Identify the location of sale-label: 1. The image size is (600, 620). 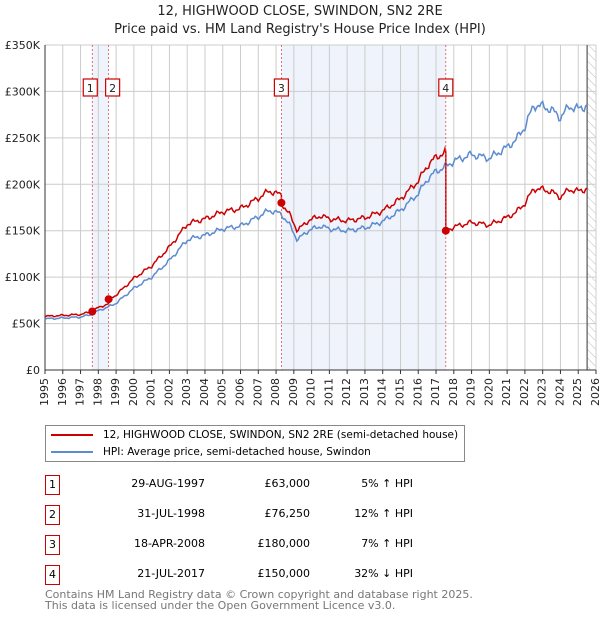
(90, 88).